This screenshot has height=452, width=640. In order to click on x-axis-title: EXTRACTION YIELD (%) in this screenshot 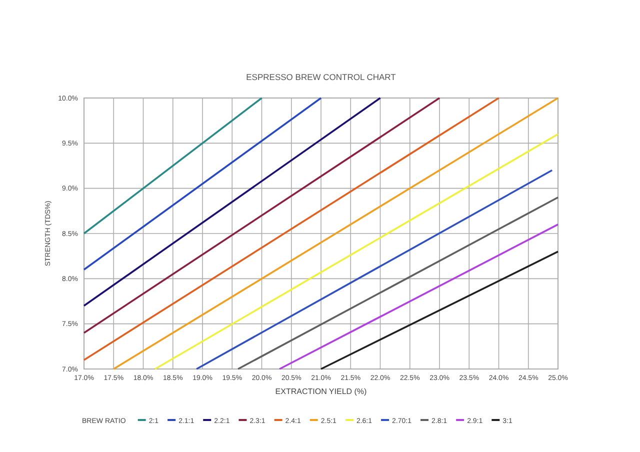, I will do `click(321, 391)`.